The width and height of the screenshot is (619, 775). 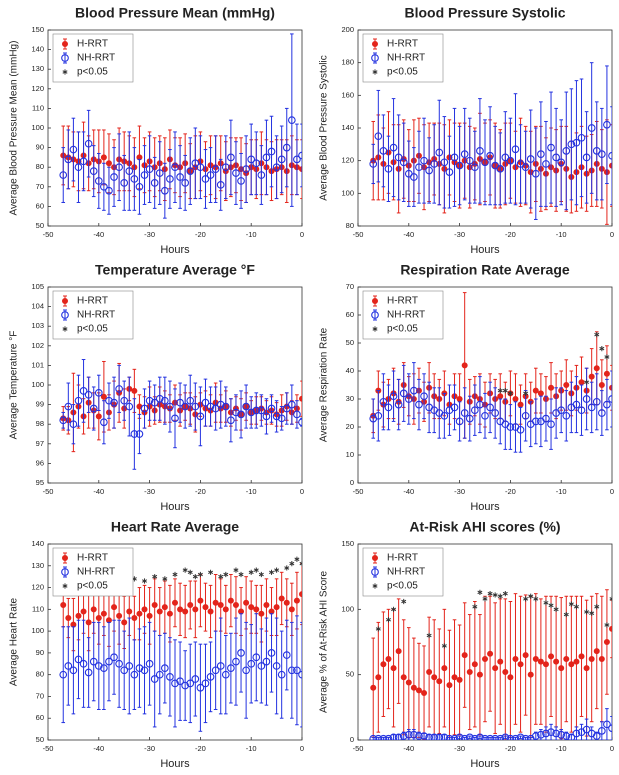 What do you see at coordinates (358, 491) in the screenshot?
I see `x-tick-label: -50` at bounding box center [358, 491].